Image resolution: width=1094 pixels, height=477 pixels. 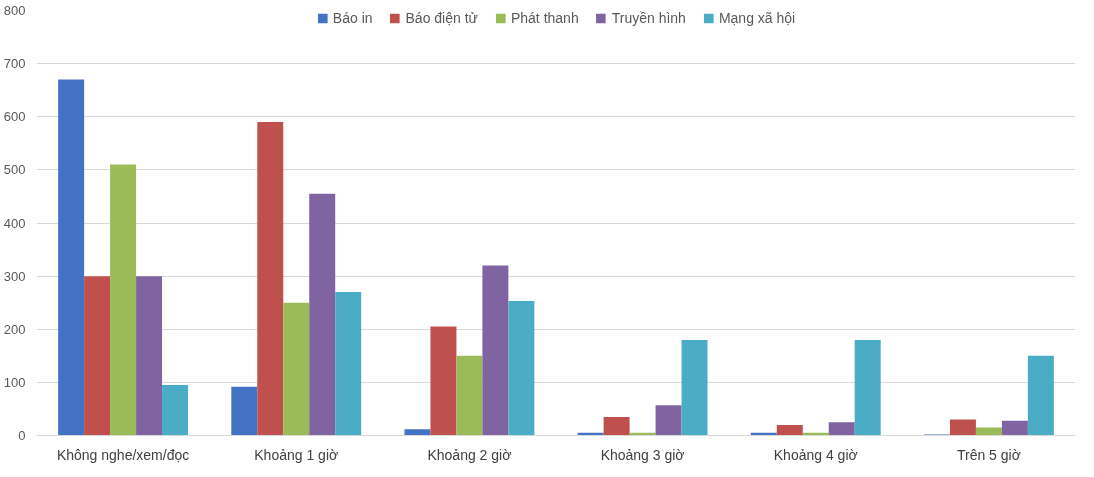 What do you see at coordinates (14, 223) in the screenshot?
I see `y-tick-label: 400` at bounding box center [14, 223].